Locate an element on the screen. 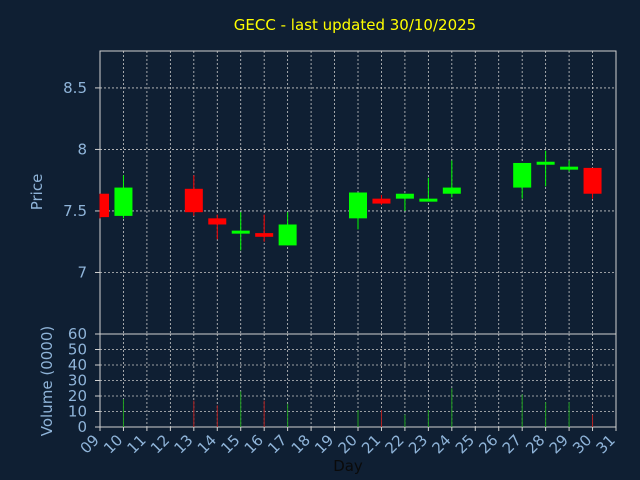  volume-tick-label: 0 is located at coordinates (82, 427).